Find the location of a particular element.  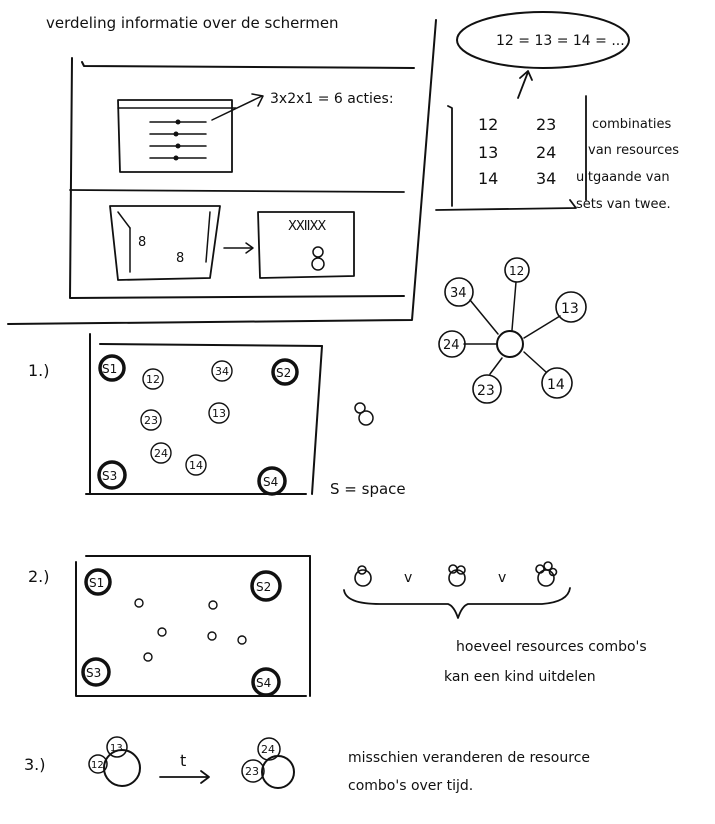

combinations-note-4: sets van twee. is located at coordinates (623, 204).